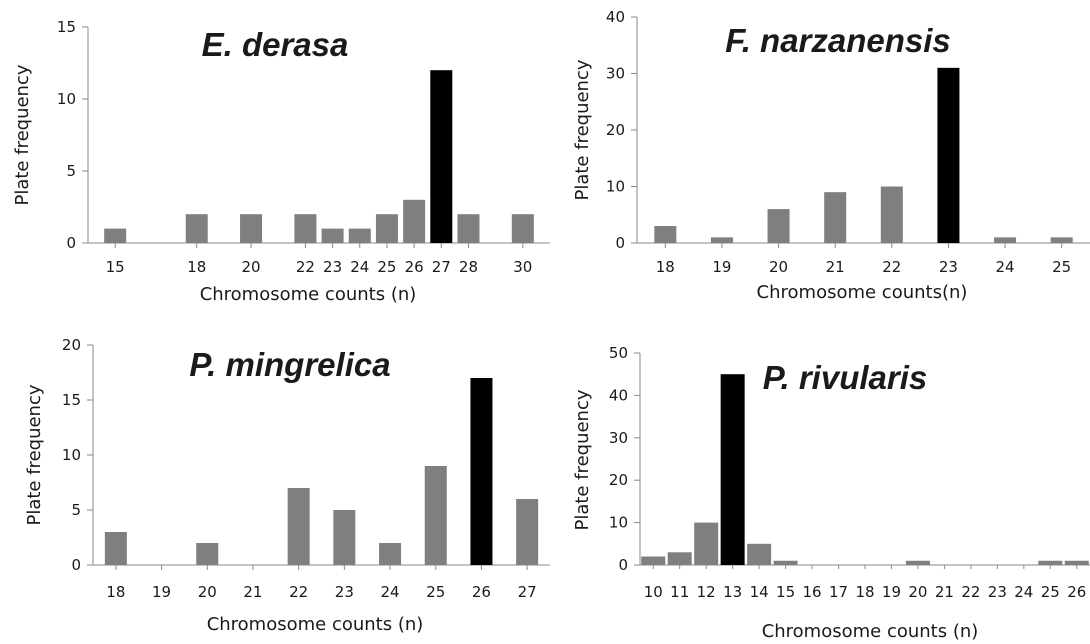 The width and height of the screenshot is (1090, 644). I want to click on chart-title: P. mingrelica, so click(289, 364).